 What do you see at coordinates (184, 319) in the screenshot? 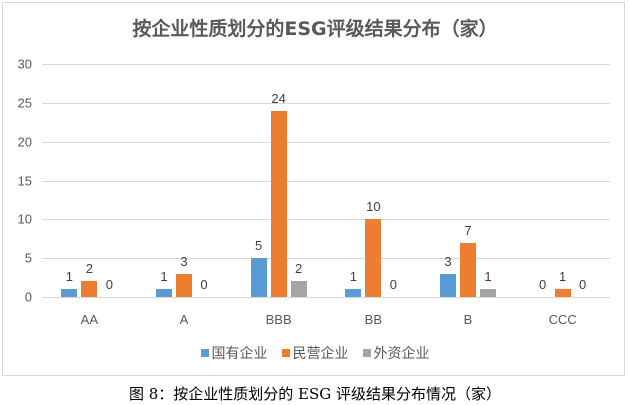
I see `x-tick-label: A` at bounding box center [184, 319].